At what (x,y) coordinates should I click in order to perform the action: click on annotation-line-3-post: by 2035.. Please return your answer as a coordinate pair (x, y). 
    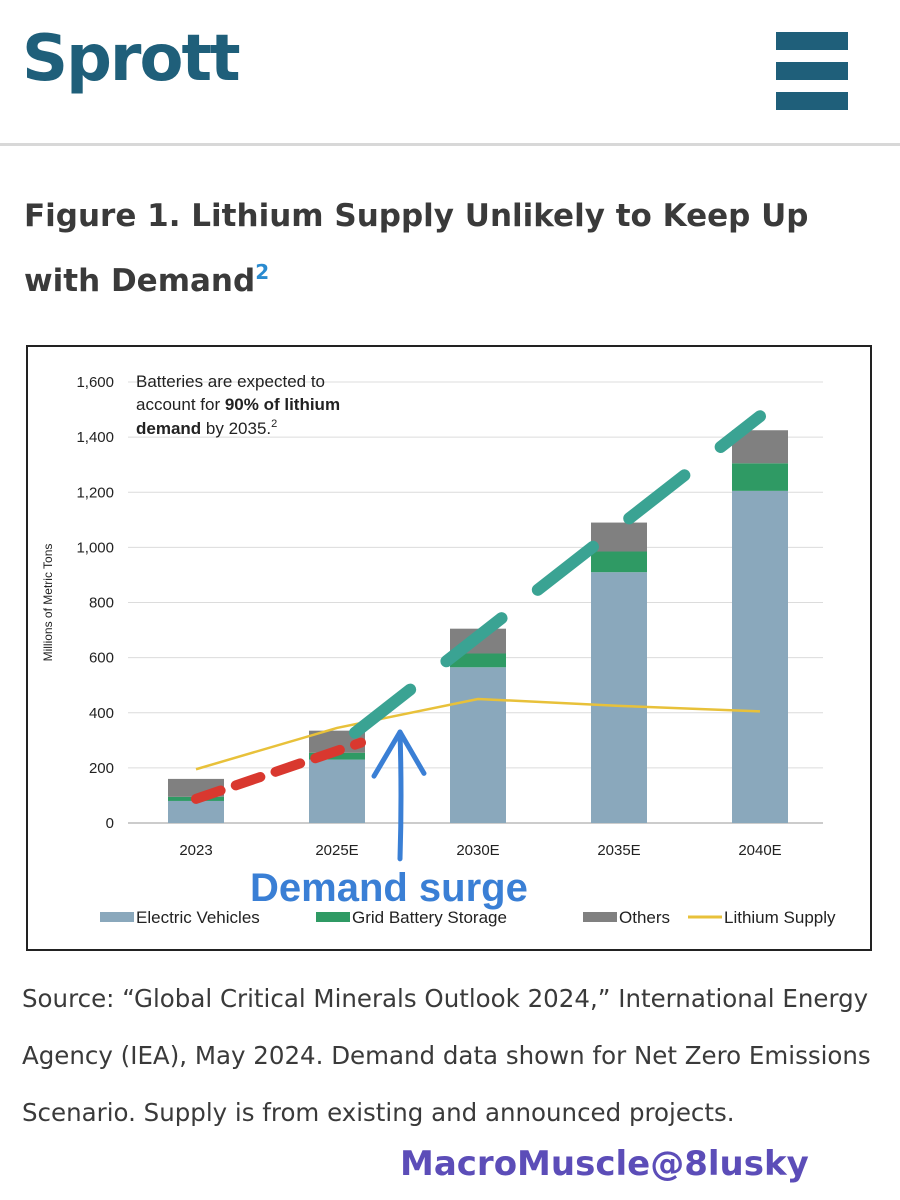
    Looking at the image, I should click on (236, 428).